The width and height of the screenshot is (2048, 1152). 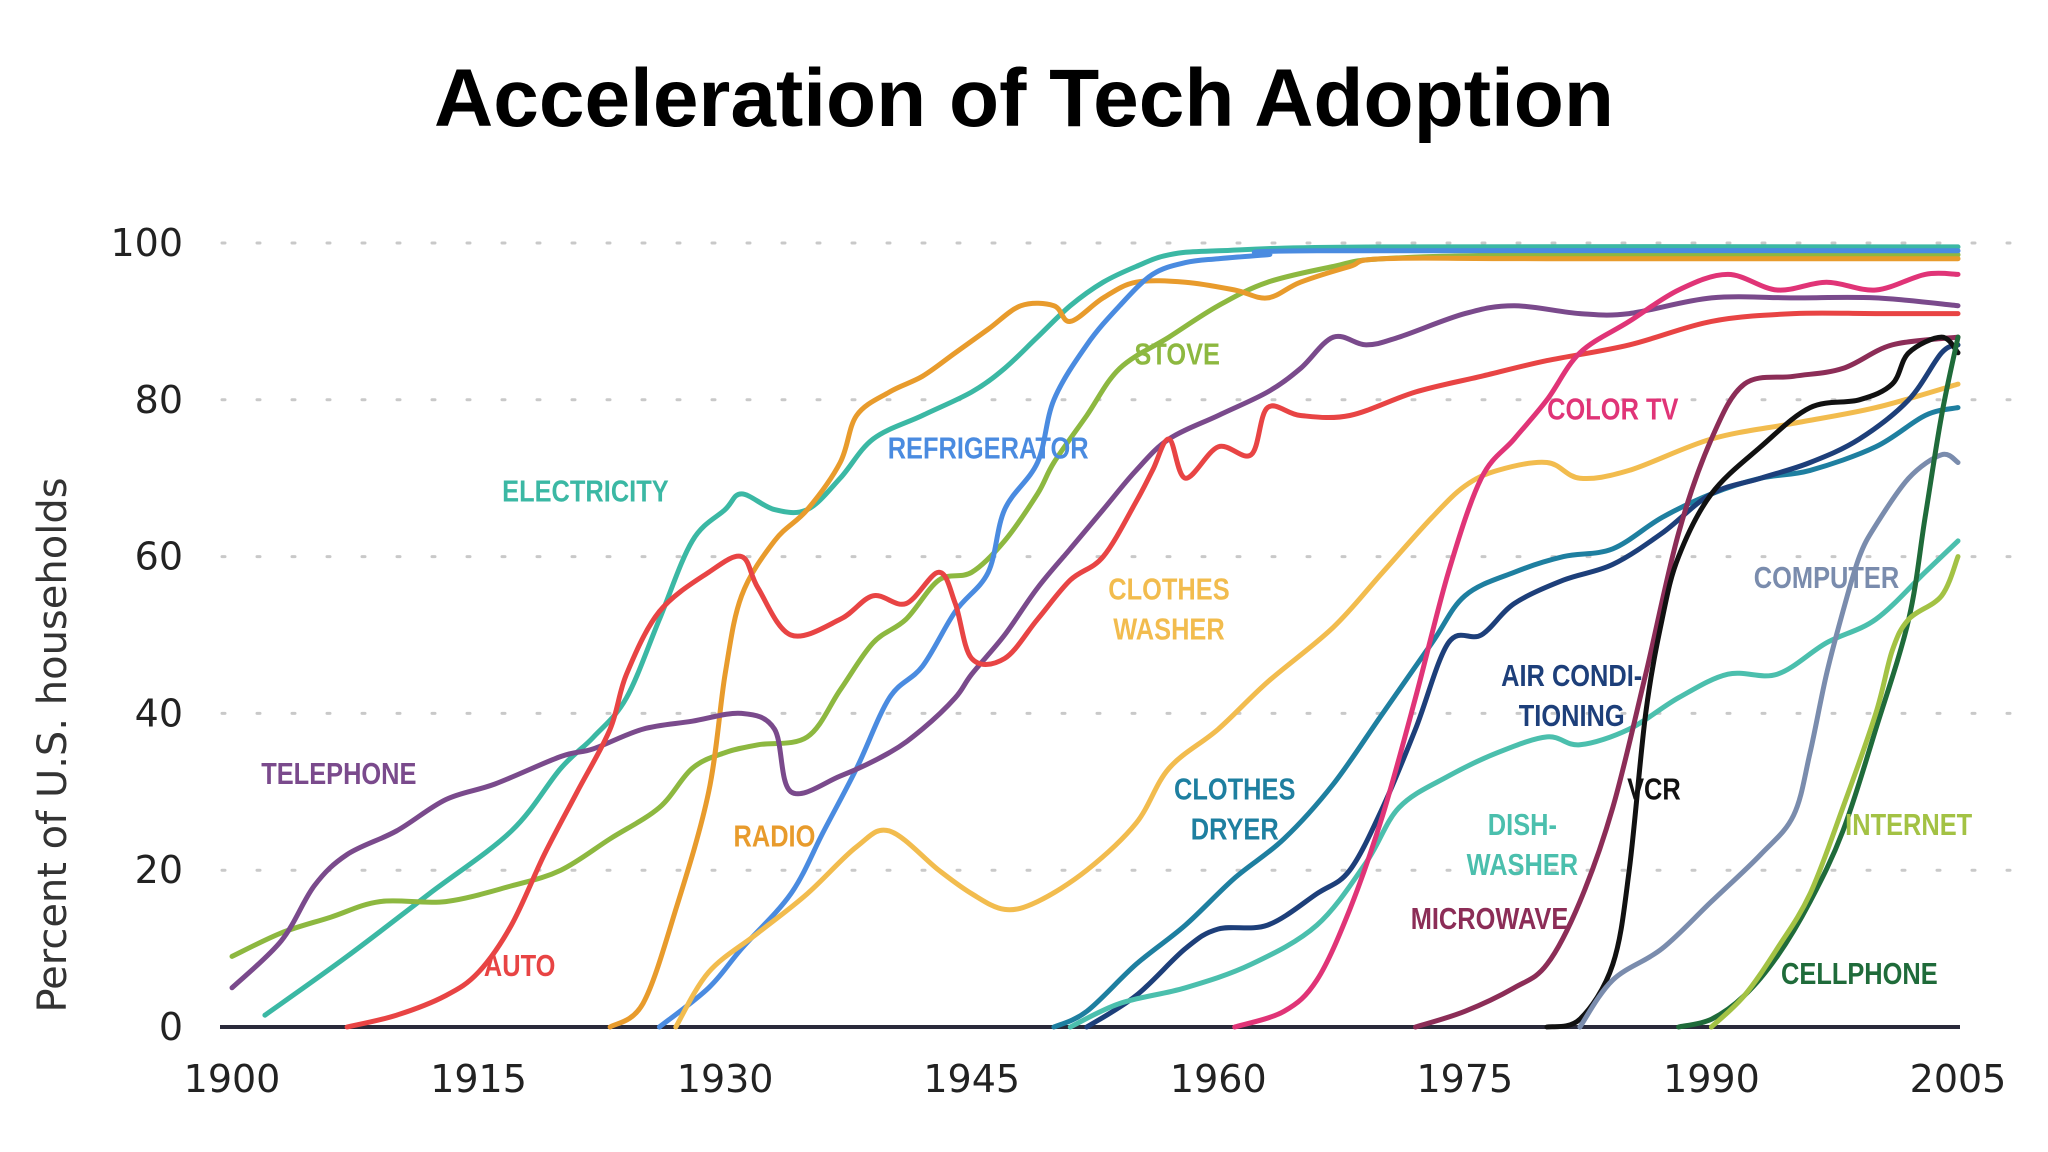 I want to click on series-label-auto: AUTO, so click(x=520, y=966).